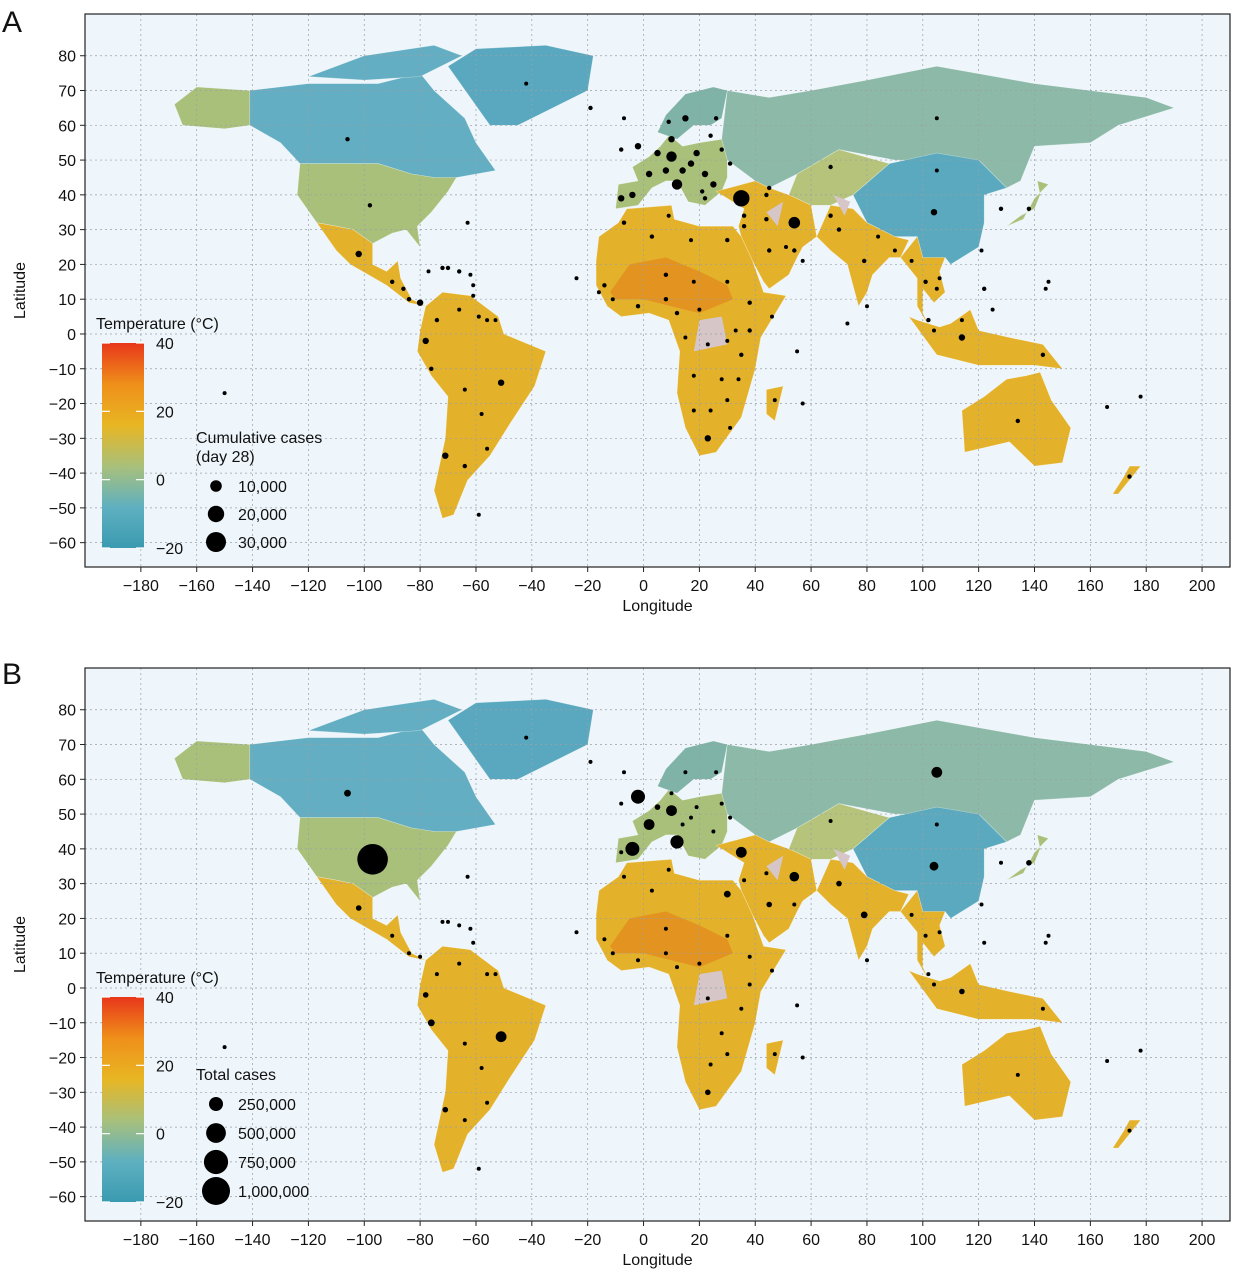 The height and width of the screenshot is (1280, 1235). Describe the element at coordinates (1090, 1240) in the screenshot. I see `x-tick-label: 160` at that location.